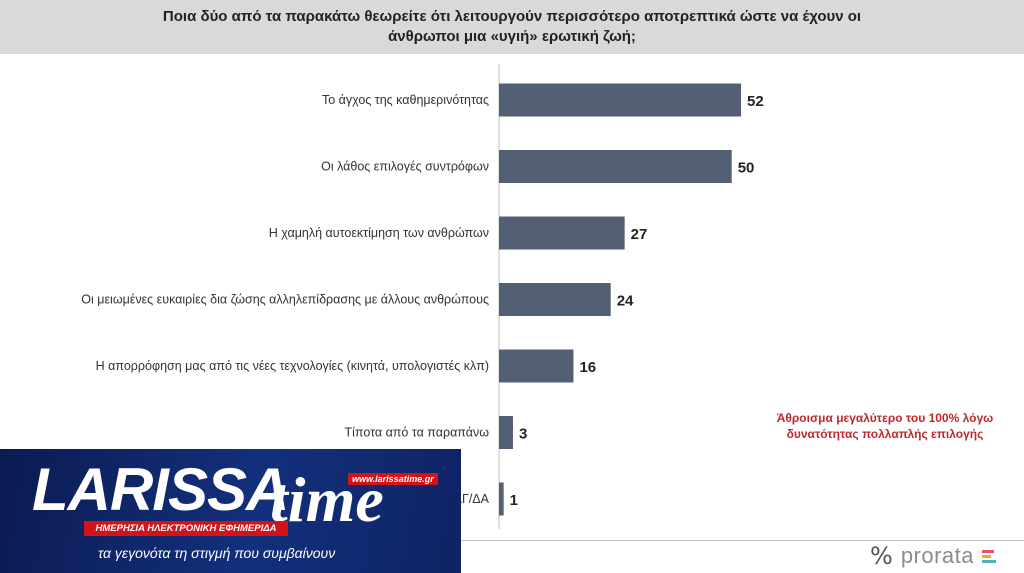  What do you see at coordinates (746, 168) in the screenshot?
I see `value-label: 50` at bounding box center [746, 168].